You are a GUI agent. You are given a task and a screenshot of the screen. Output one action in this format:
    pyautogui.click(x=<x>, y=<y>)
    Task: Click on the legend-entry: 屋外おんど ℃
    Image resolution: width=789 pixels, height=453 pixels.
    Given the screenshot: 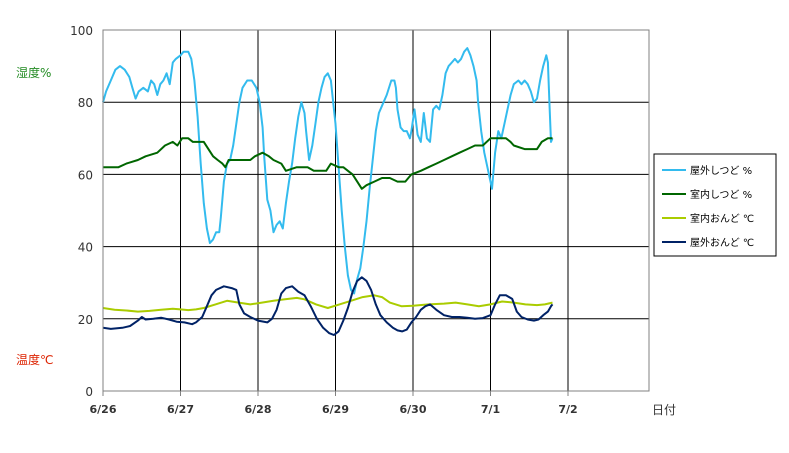 What is the action you would take?
    pyautogui.click(x=722, y=243)
    